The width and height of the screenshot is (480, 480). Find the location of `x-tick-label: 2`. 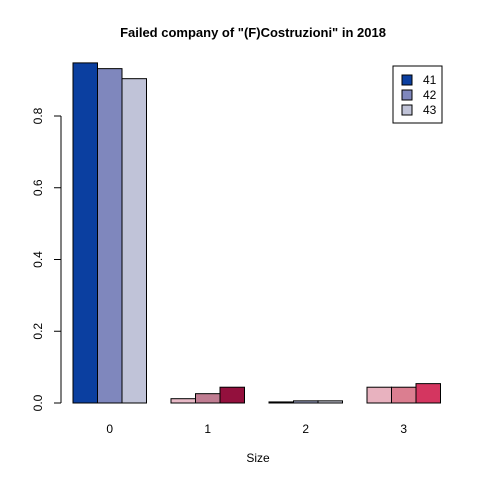

x-tick-label: 2 is located at coordinates (305, 429).